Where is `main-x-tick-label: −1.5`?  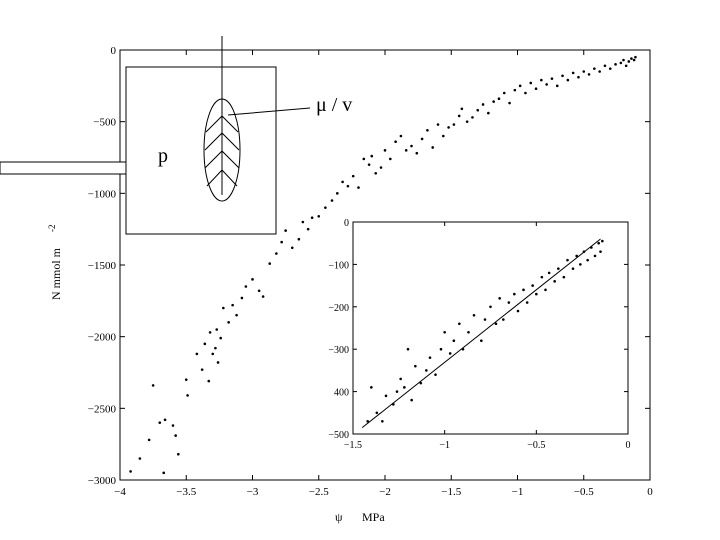 main-x-tick-label: −1.5 is located at coordinates (451, 492).